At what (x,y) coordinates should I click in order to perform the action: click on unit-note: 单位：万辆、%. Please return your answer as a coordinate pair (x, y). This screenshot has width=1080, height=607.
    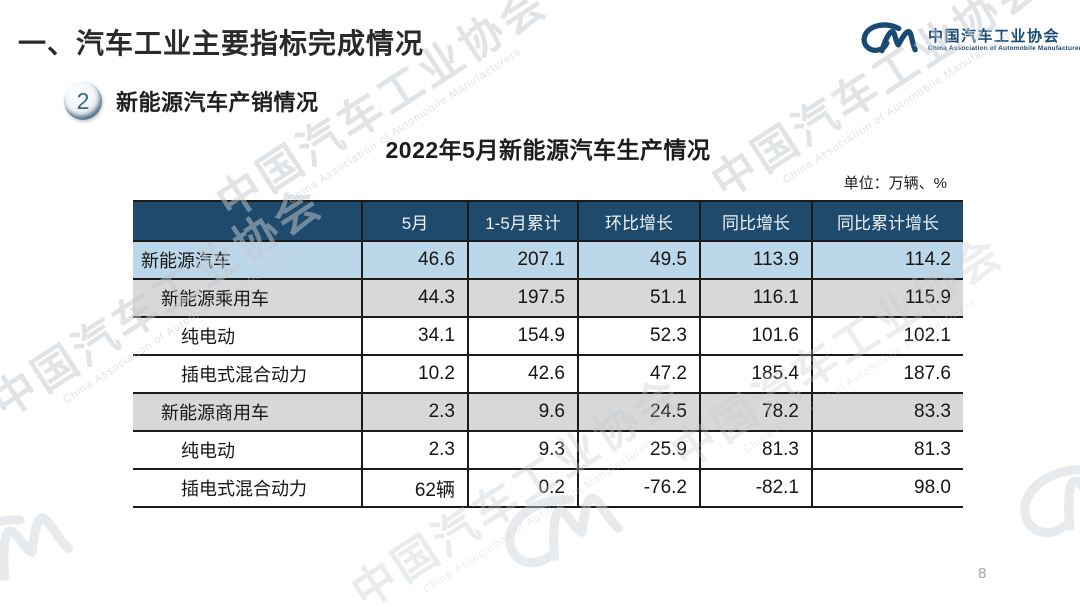
    Looking at the image, I should click on (895, 183).